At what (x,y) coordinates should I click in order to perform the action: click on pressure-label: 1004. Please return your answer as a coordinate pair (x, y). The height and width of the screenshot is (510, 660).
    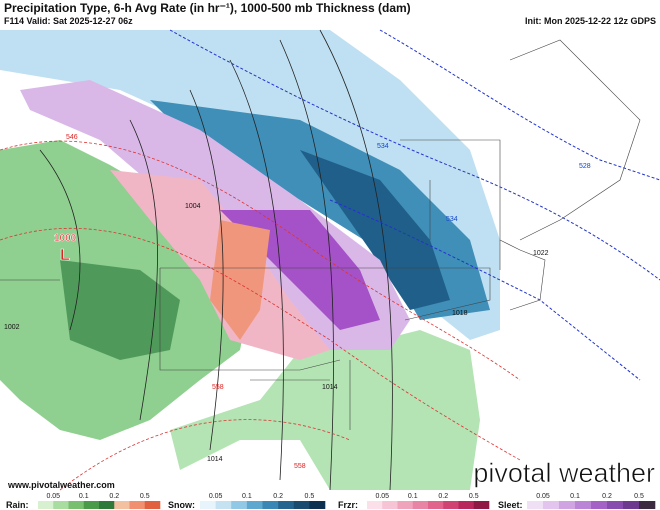
    Looking at the image, I should click on (193, 206).